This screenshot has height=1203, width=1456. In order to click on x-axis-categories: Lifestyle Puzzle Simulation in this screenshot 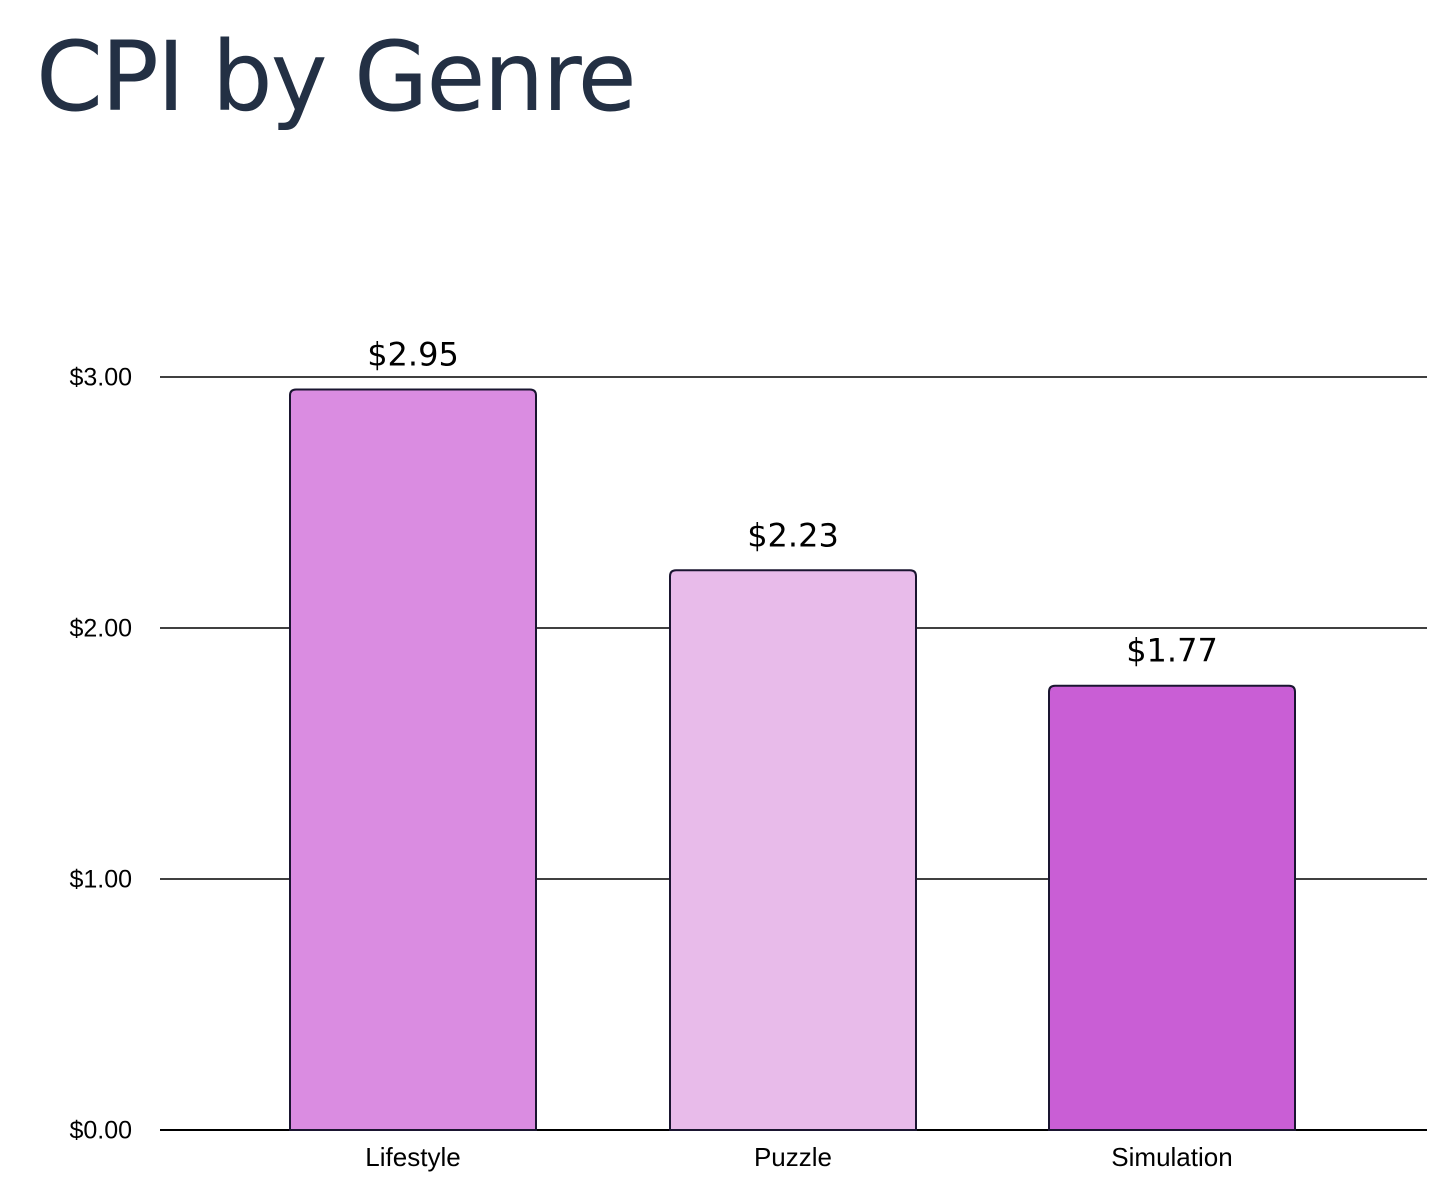, I will do `click(798, 1157)`.